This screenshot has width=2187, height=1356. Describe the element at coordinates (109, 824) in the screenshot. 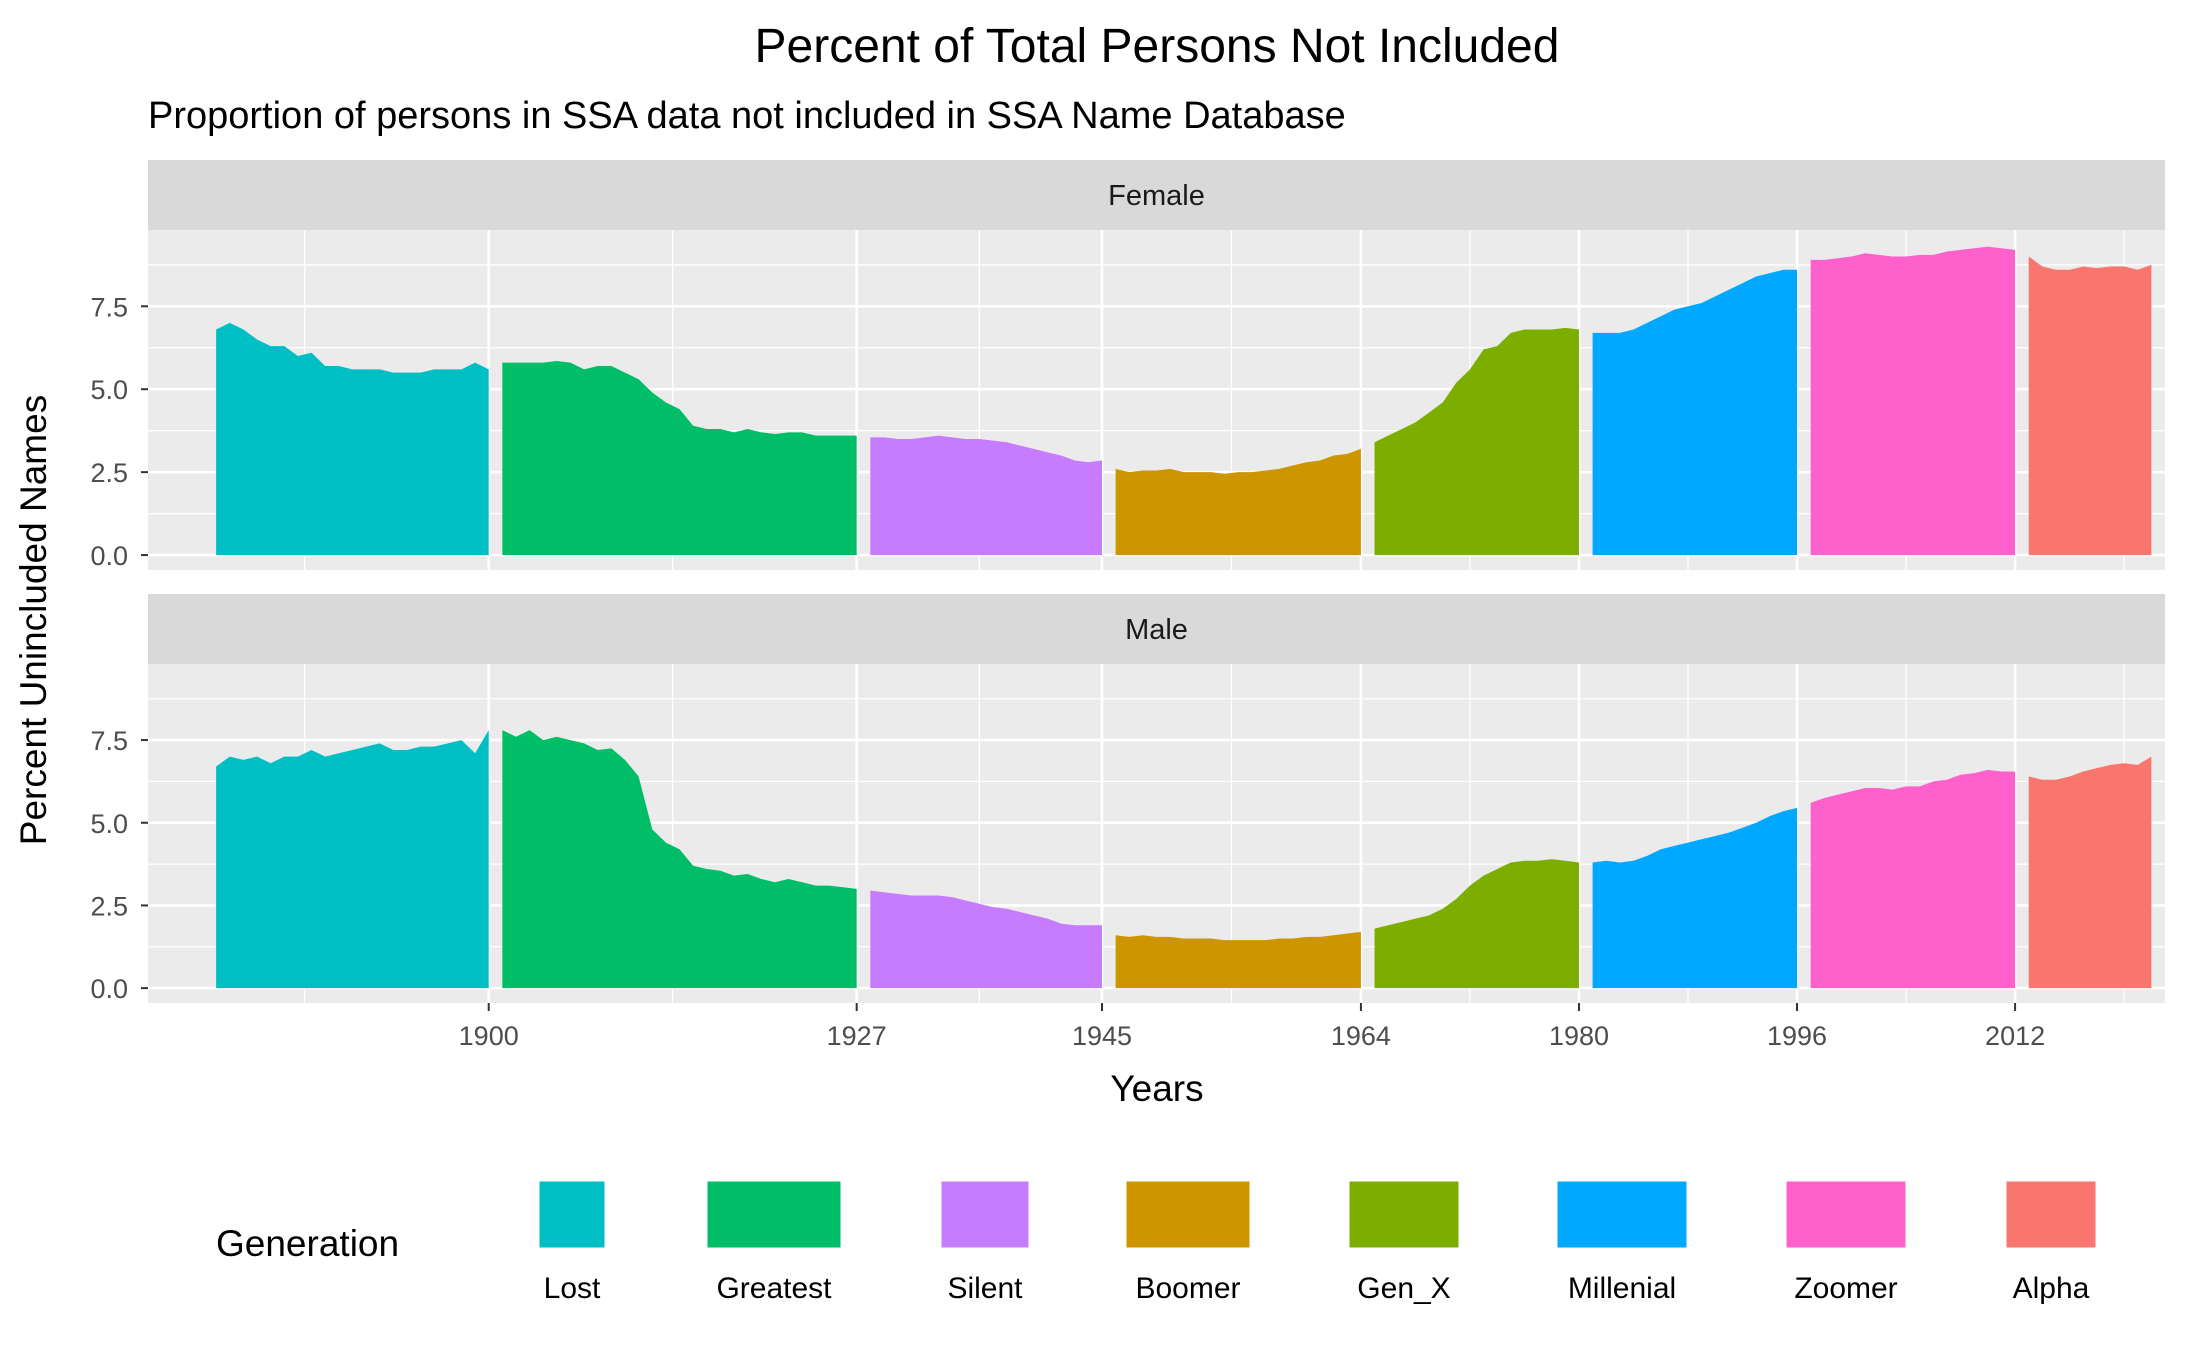

I see `panel-male-y-tick-label: 5.0` at that location.